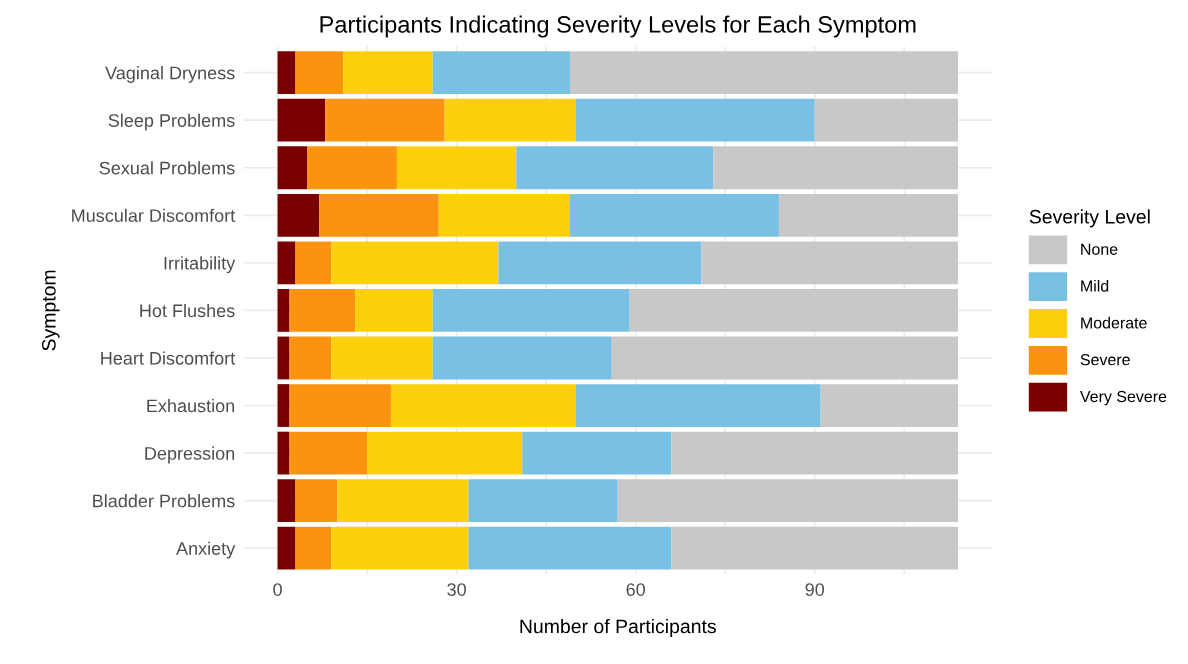 This screenshot has width=1188, height=664. What do you see at coordinates (170, 74) in the screenshot?
I see `y-tick-label: Vaginal Dryness` at bounding box center [170, 74].